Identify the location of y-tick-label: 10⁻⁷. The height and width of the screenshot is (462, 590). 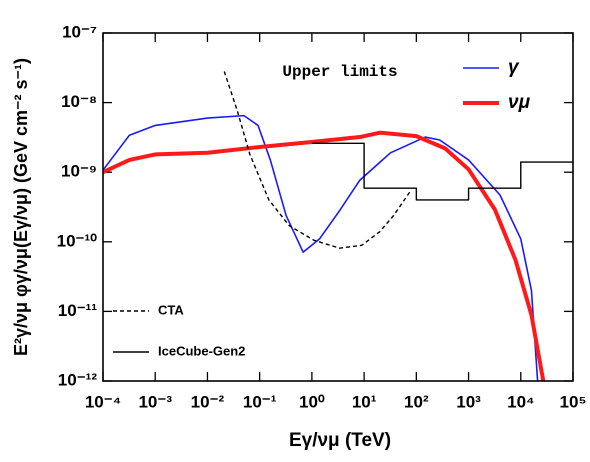
(79, 31).